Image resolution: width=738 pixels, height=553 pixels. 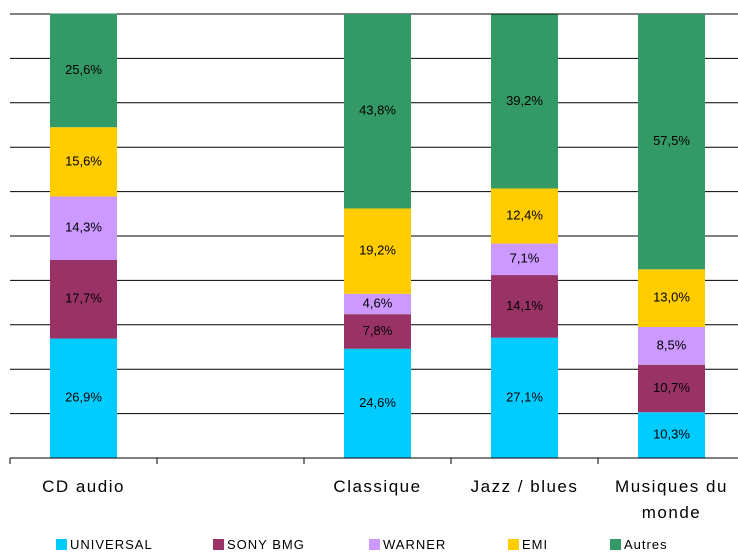 I want to click on data-label: 4,6%, so click(x=378, y=302).